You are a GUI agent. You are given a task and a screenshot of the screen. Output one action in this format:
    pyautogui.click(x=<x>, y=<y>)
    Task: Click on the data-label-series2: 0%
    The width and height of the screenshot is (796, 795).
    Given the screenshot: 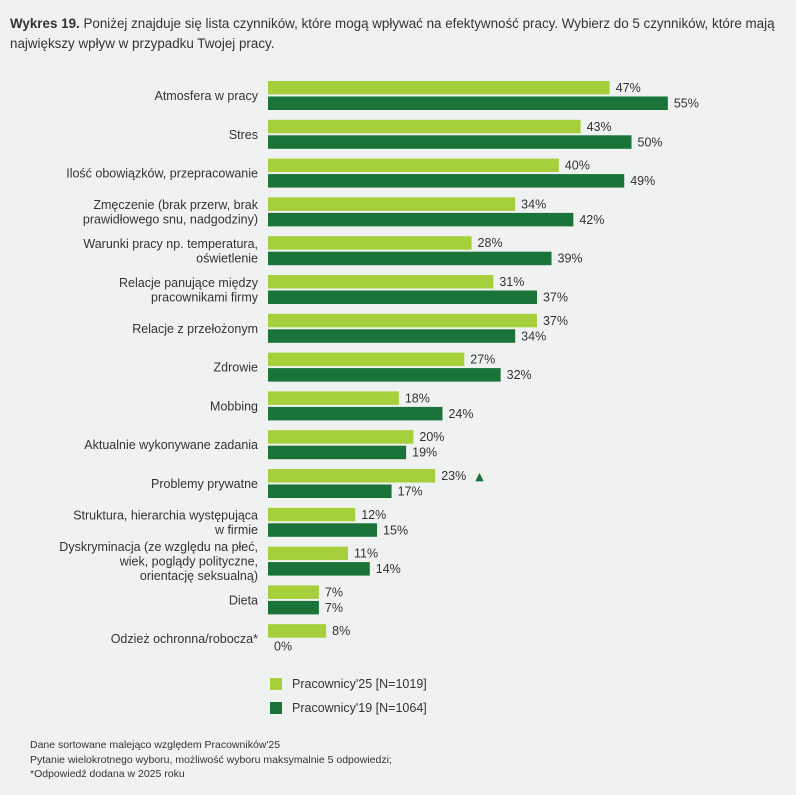 What is the action you would take?
    pyautogui.click(x=283, y=647)
    